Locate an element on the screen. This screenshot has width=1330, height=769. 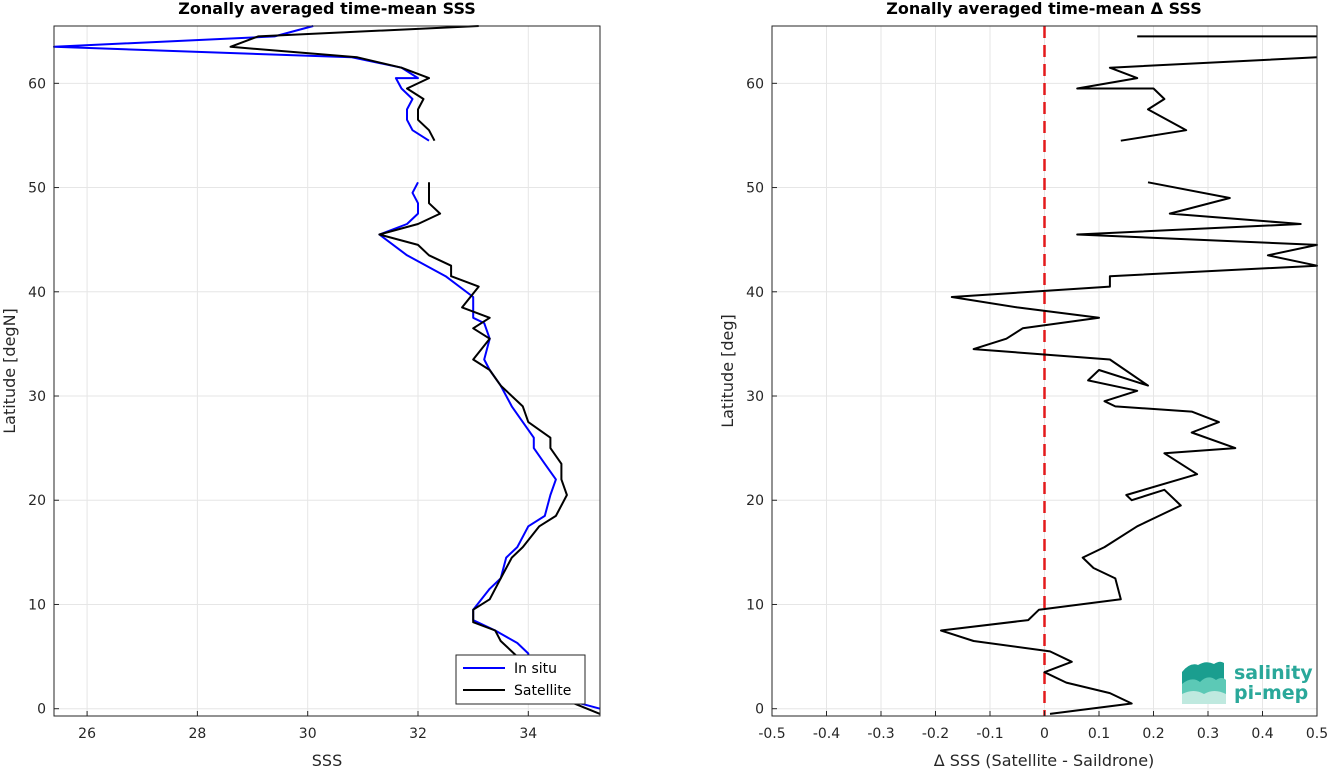
x-tick-label: -0.1 is located at coordinates (989, 734).